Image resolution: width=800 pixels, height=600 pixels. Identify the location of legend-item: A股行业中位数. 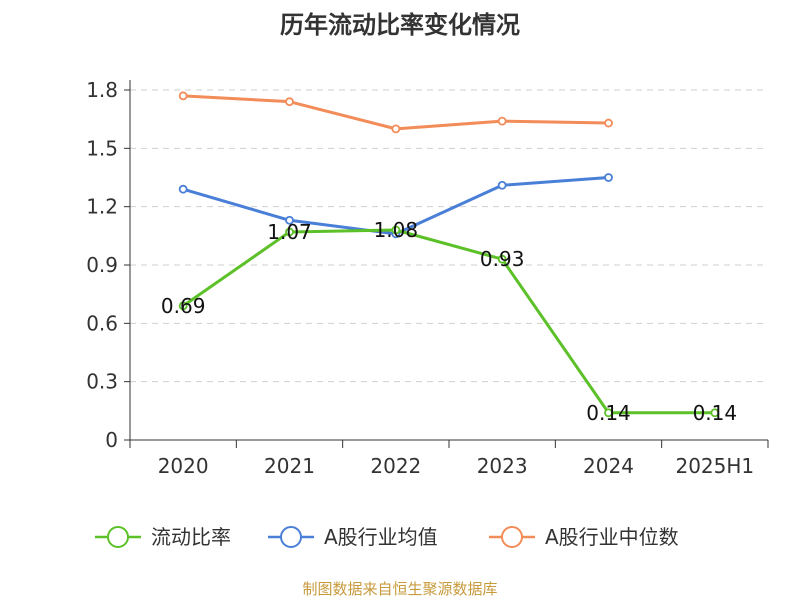
(584, 537).